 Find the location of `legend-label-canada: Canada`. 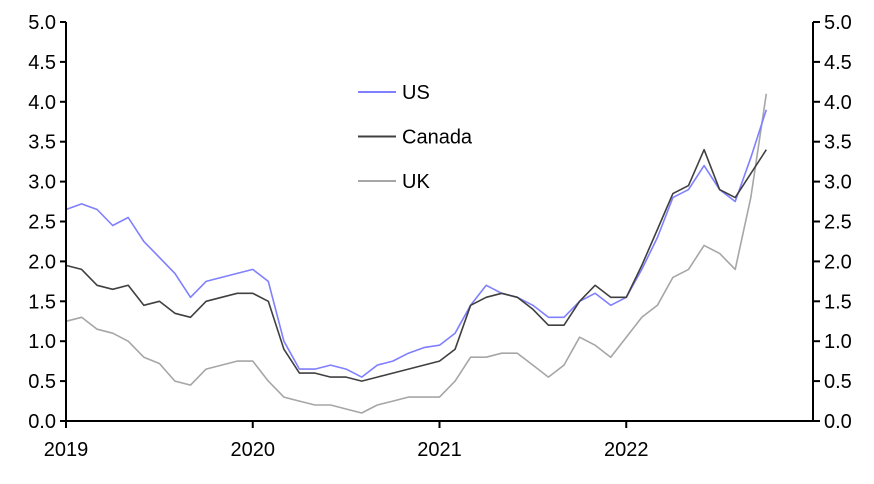

legend-label-canada: Canada is located at coordinates (437, 138).